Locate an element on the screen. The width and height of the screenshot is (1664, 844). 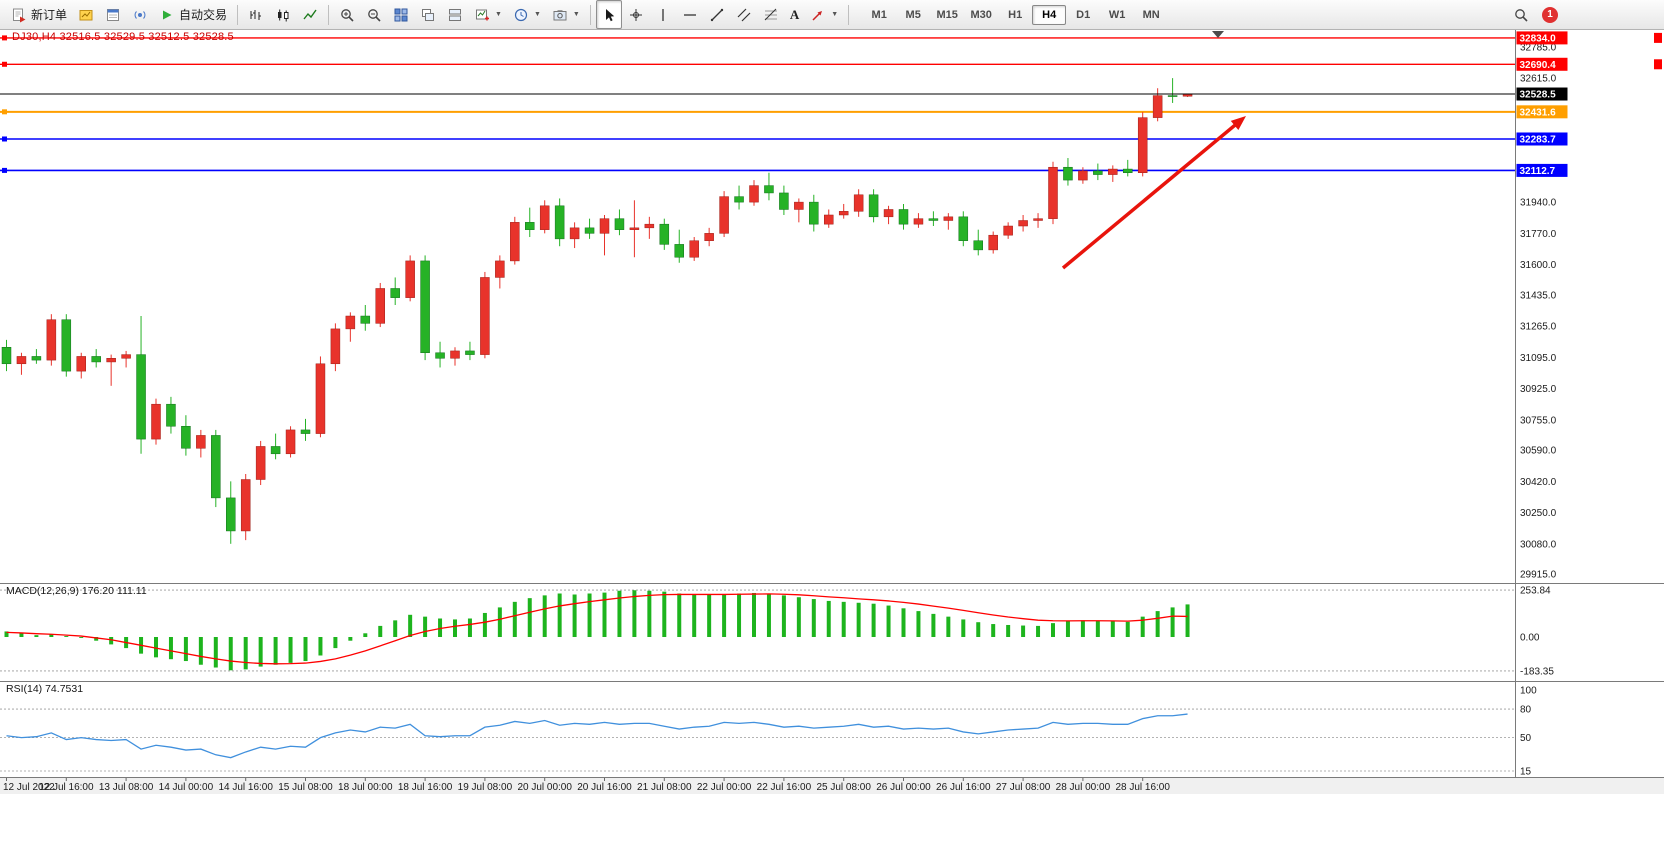
price-tick-label: 30250.0 is located at coordinates (1538, 513).